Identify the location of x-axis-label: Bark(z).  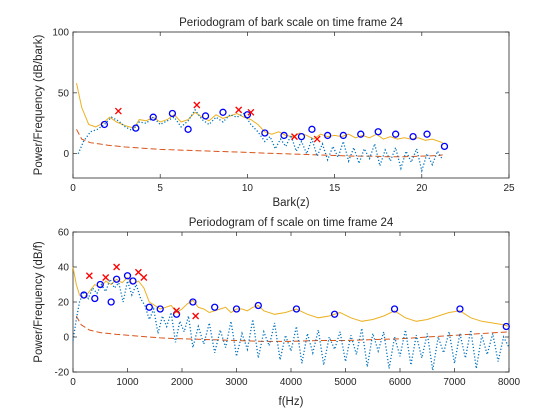
(290, 203).